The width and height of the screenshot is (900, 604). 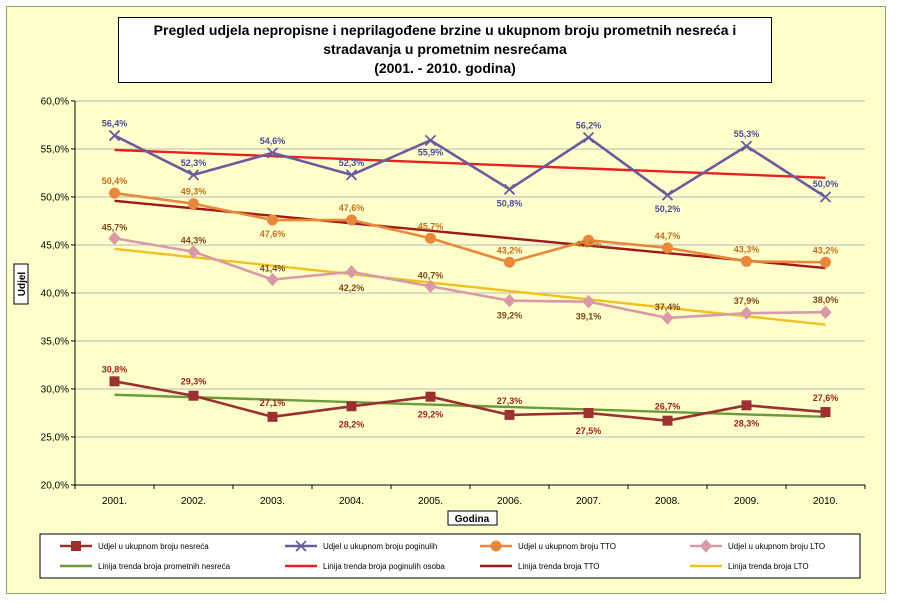 I want to click on series-3-label-2: 41,4%, so click(x=273, y=269).